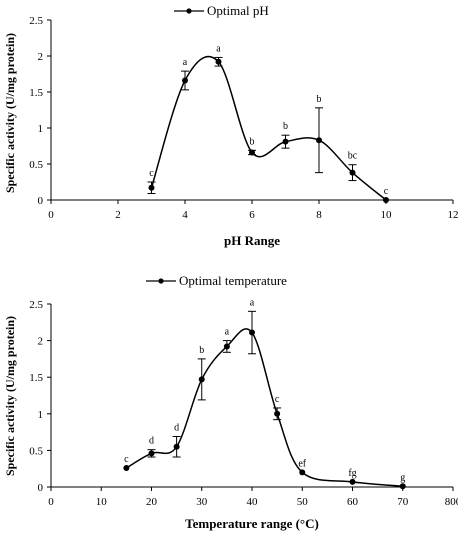 Image resolution: width=458 pixels, height=535 pixels. What do you see at coordinates (402, 477) in the screenshot?
I see `significance-label: g` at bounding box center [402, 477].